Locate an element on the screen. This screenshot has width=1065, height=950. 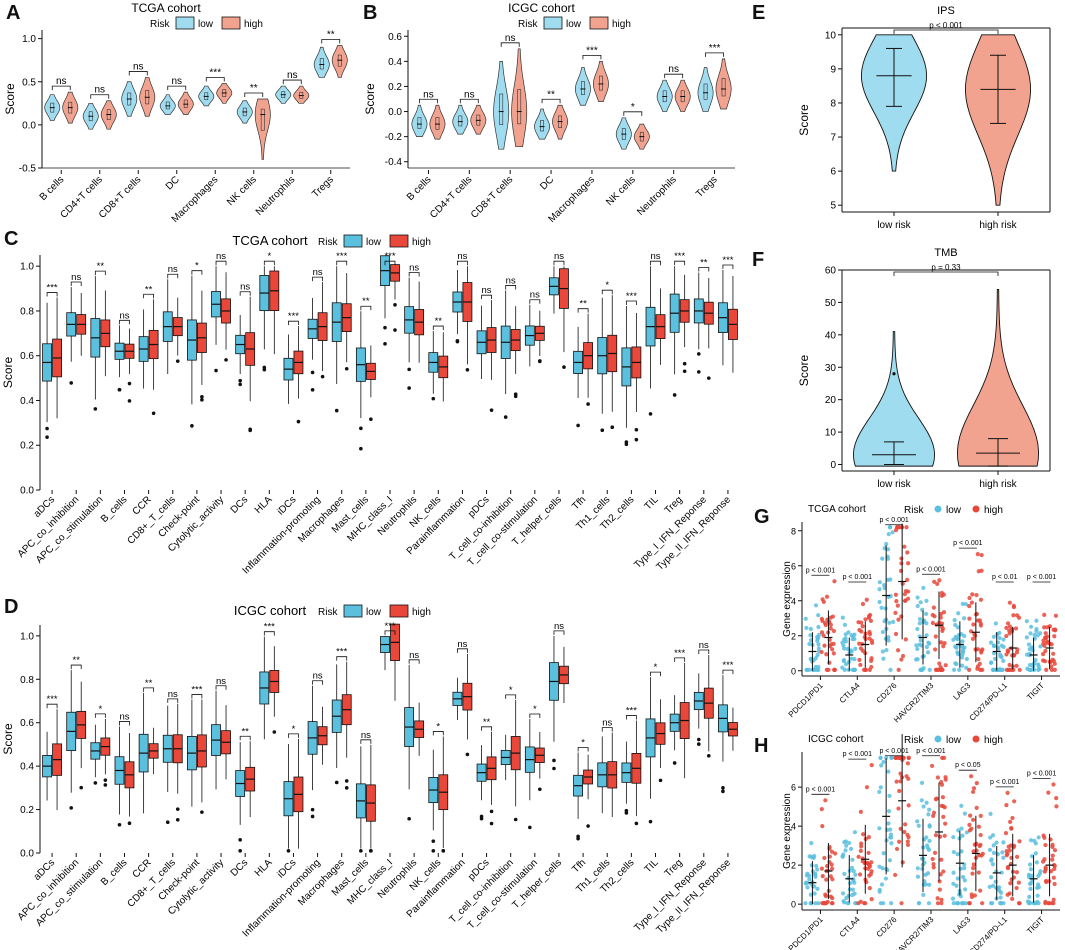
significance-label: * is located at coordinates (583, 743).